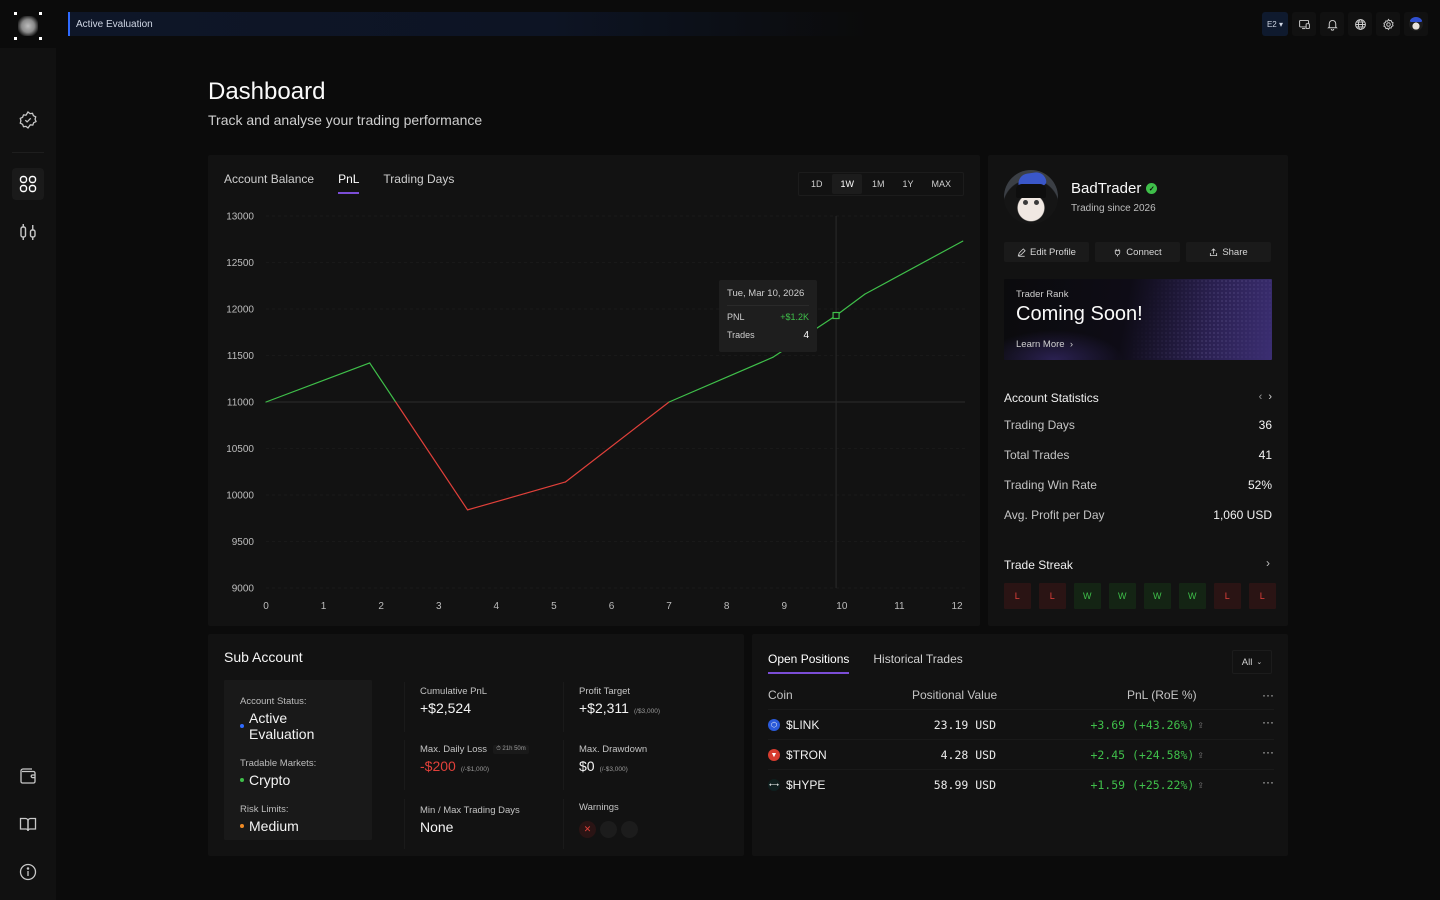 This screenshot has height=900, width=1440. What do you see at coordinates (28, 872) in the screenshot?
I see `sidebar-item-info` at bounding box center [28, 872].